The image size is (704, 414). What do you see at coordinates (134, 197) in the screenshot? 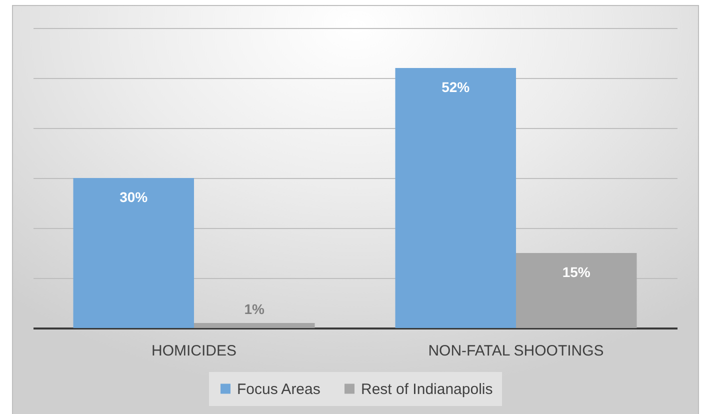
I see `data-label: 30%` at bounding box center [134, 197].